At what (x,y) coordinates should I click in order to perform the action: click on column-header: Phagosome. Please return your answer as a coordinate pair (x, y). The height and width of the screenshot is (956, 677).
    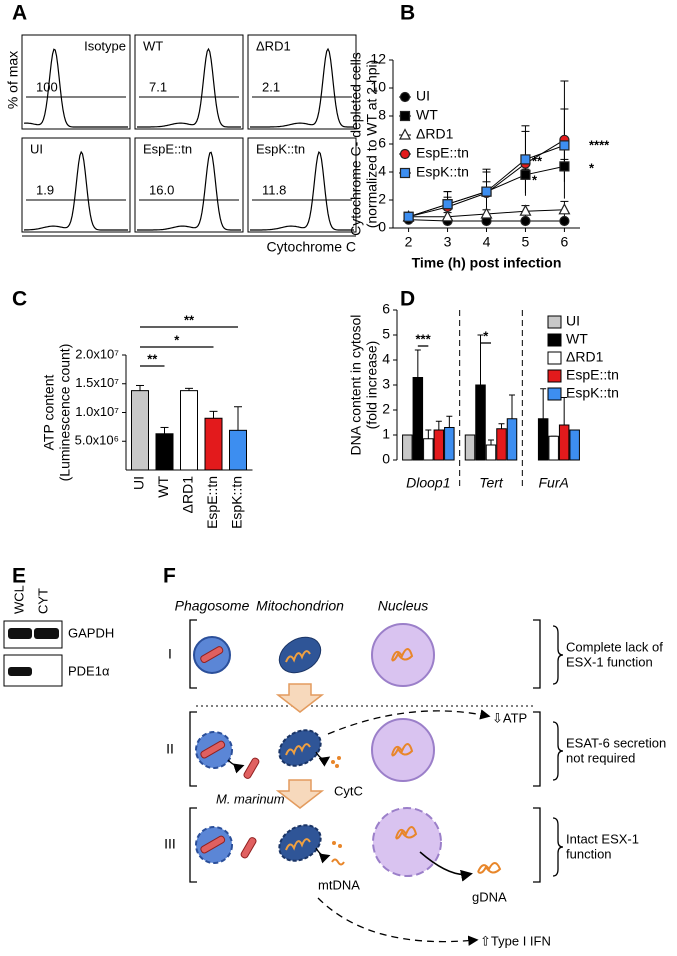
    Looking at the image, I should click on (212, 606).